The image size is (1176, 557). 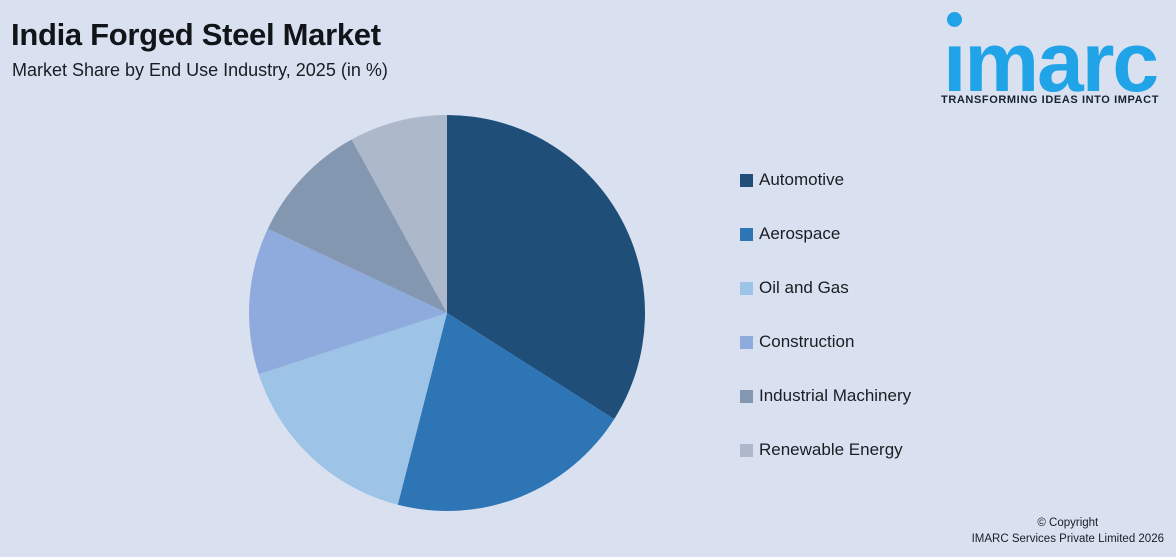 I want to click on legend-label: Automotive, so click(x=802, y=179).